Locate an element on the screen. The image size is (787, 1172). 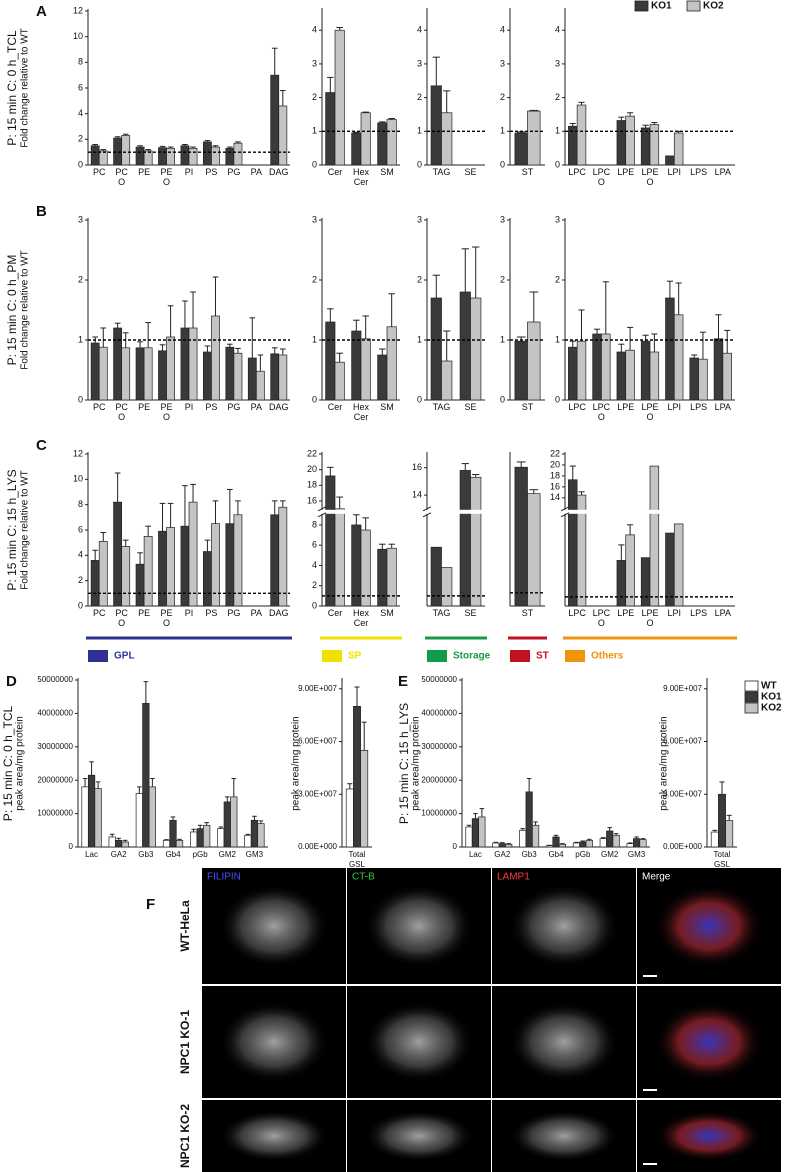
x-tick-label: DAG is located at coordinates (279, 407).